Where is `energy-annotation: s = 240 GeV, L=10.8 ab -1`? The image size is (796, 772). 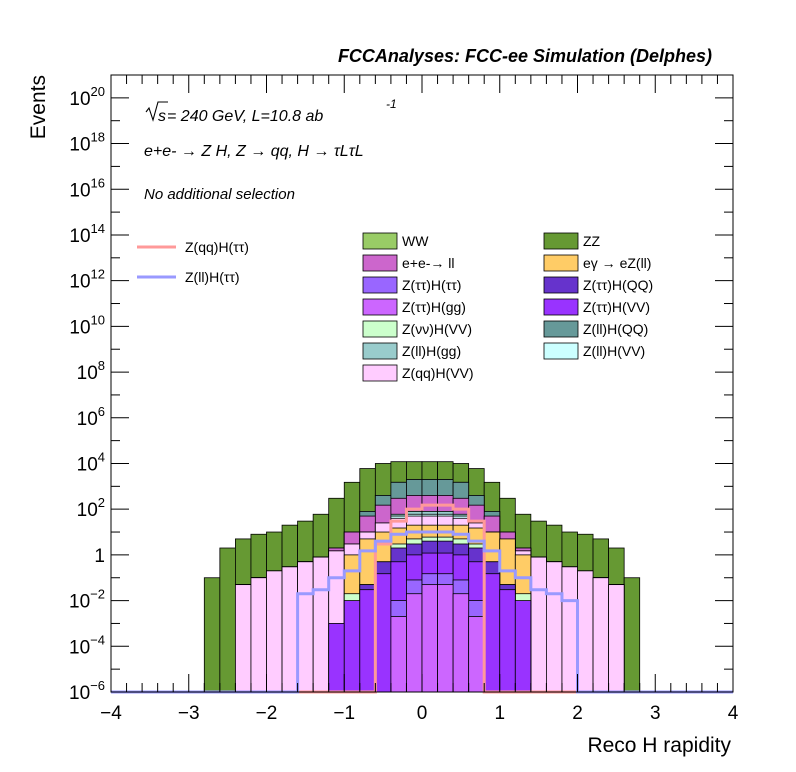 energy-annotation: s = 240 GeV, L=10.8 ab -1 is located at coordinates (271, 111).